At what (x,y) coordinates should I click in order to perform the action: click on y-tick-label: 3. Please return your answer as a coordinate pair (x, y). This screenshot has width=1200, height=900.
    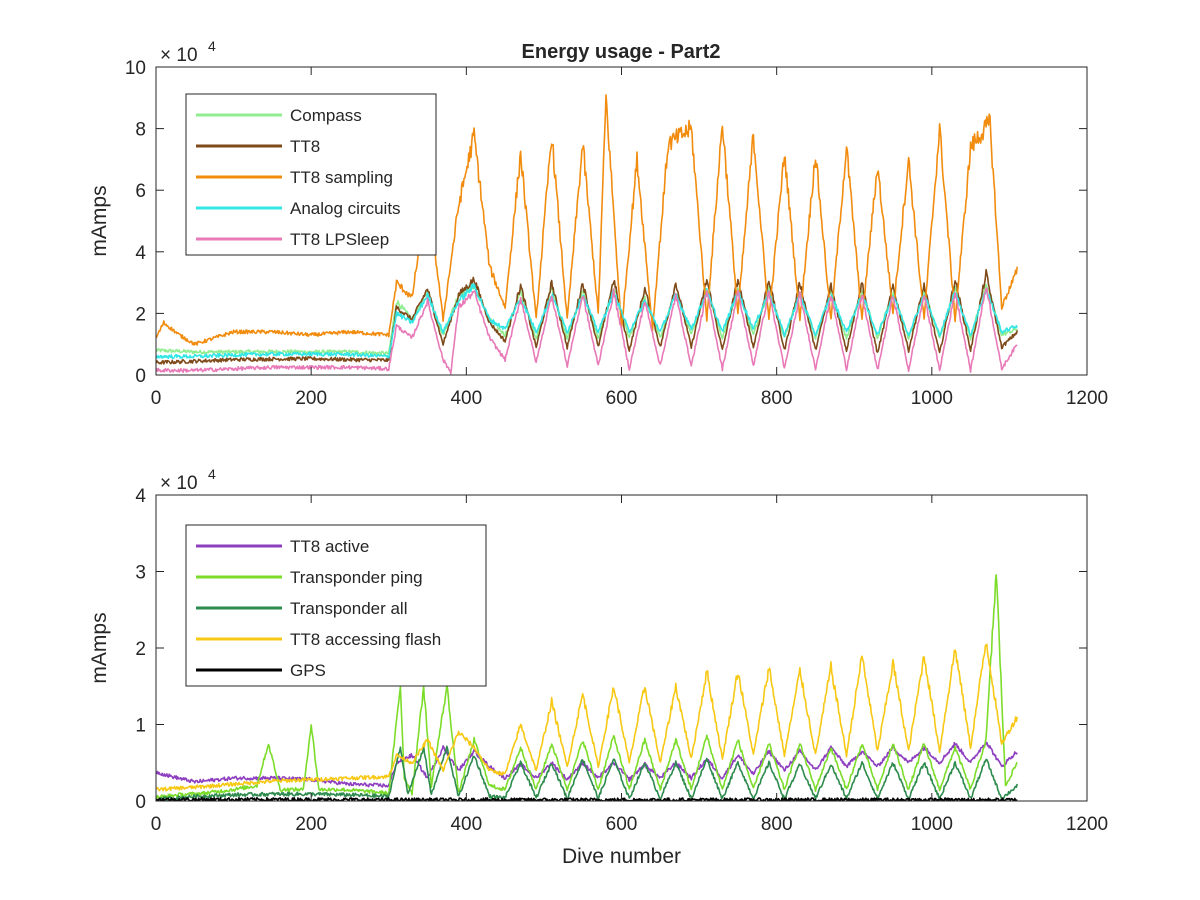
    Looking at the image, I should click on (140, 573).